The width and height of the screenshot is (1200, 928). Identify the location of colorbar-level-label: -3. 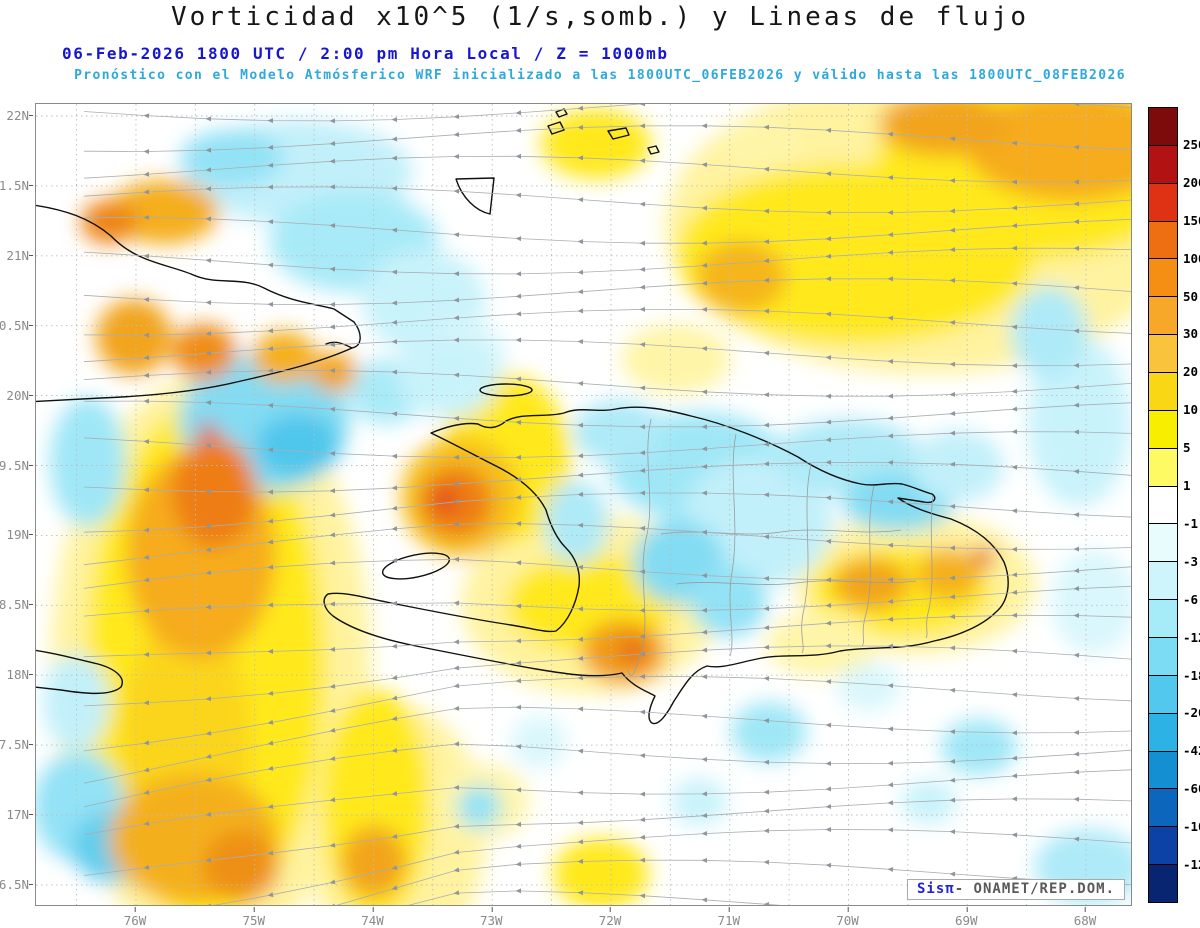
(1191, 561).